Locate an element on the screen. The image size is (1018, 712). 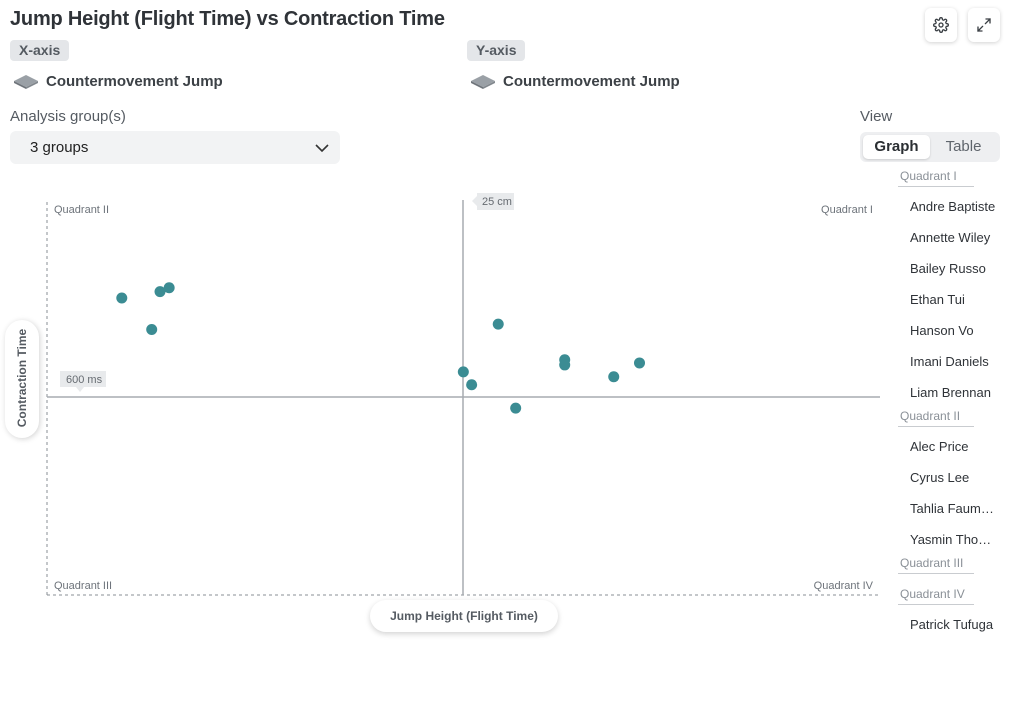
legend-athlete-item: Liam Brennan is located at coordinates (950, 392).